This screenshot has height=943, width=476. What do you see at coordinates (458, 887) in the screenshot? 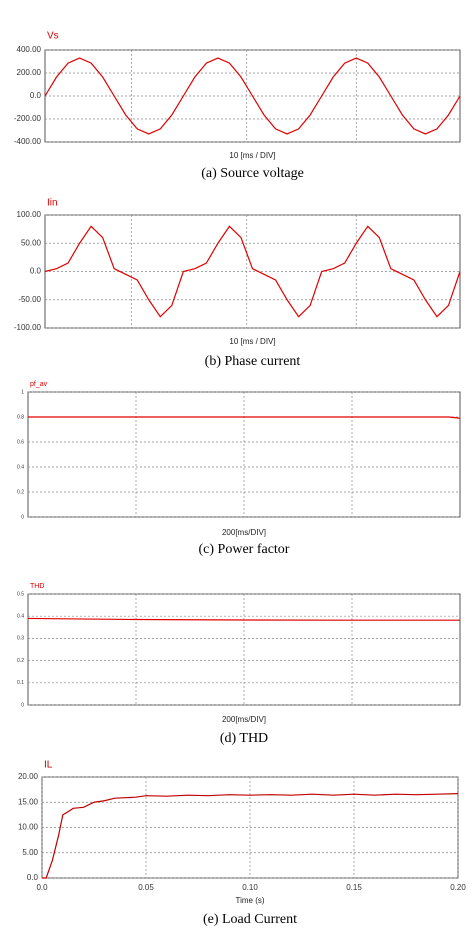
I see `x-tick-label: 0.20` at bounding box center [458, 887].